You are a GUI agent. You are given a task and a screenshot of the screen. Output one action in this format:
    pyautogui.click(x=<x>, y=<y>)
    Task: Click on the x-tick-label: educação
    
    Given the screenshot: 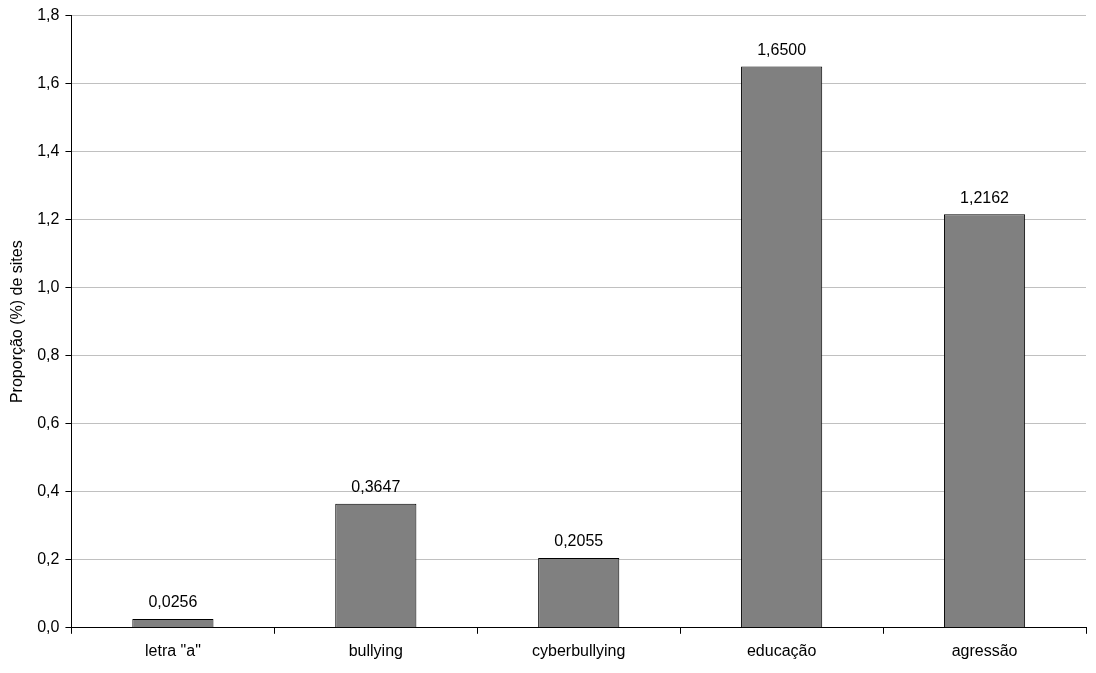 What is the action you would take?
    pyautogui.click(x=781, y=650)
    